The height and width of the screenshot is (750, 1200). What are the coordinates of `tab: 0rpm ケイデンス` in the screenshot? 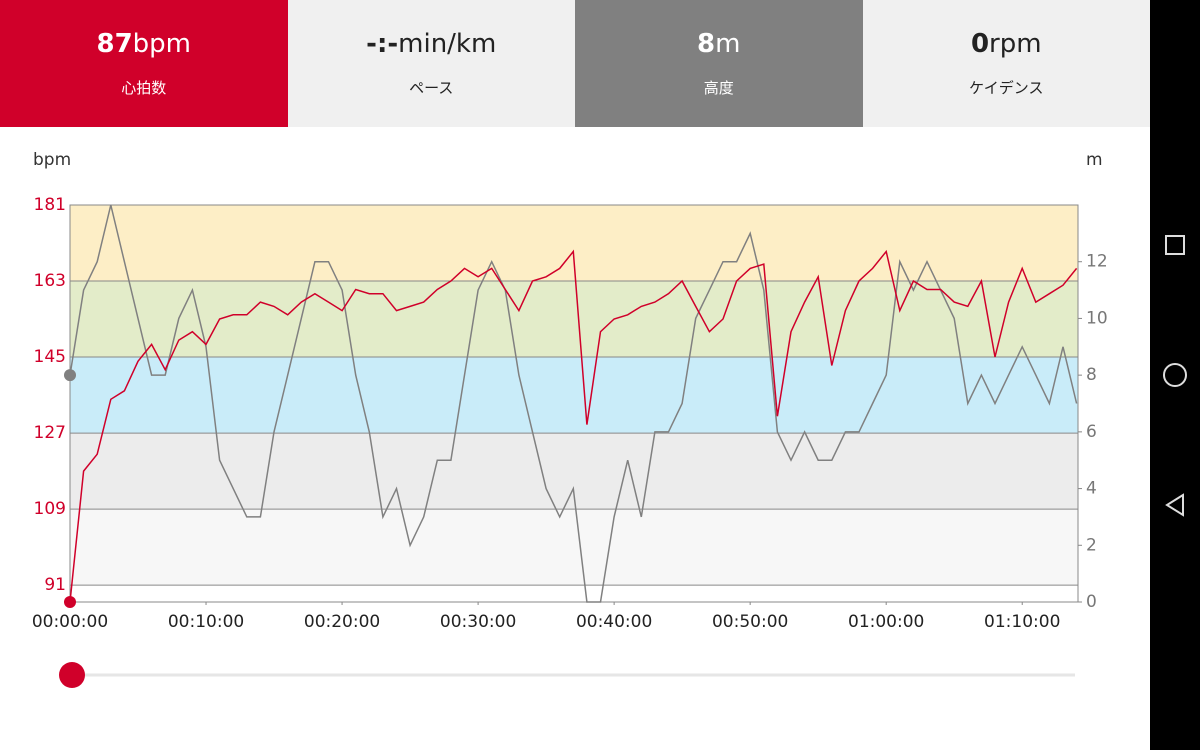 It's located at (1006, 63).